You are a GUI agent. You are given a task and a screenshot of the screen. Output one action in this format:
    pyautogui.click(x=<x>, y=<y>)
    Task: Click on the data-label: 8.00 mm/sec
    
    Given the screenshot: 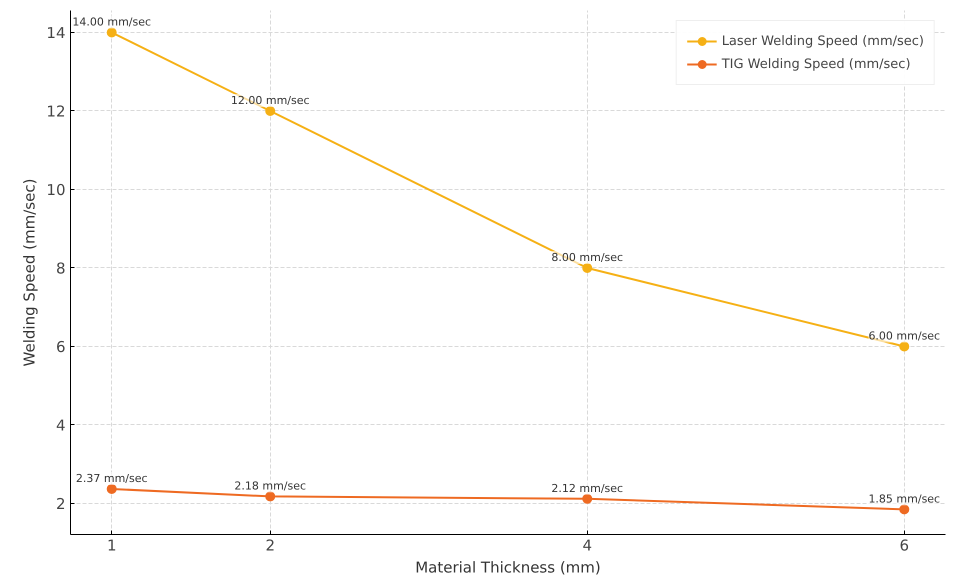 What is the action you would take?
    pyautogui.click(x=587, y=257)
    